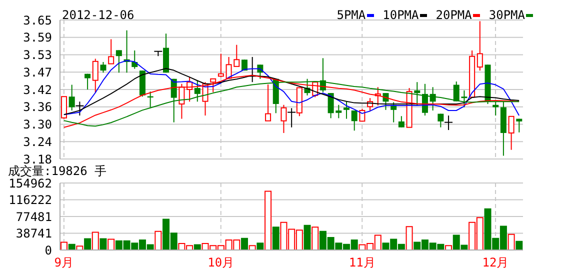 Image resolution: width=578 pixels, height=276 pixels. What do you see at coordinates (37, 20) in the screenshot?
I see `y-tick-label: 3.65` at bounding box center [37, 20].